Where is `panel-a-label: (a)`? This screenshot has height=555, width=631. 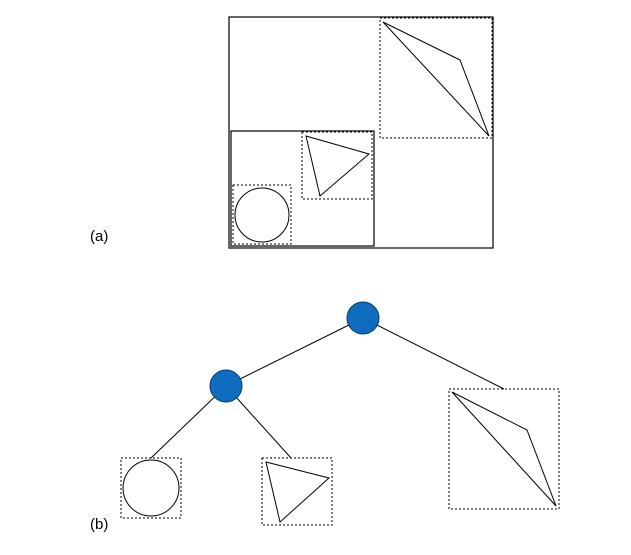
panel-a-label: (a) is located at coordinates (99, 236).